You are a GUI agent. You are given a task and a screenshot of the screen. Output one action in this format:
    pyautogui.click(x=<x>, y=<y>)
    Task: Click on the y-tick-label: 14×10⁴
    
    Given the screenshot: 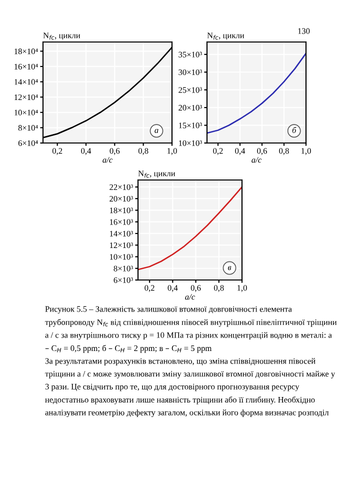 What is the action you would take?
    pyautogui.click(x=26, y=82)
    